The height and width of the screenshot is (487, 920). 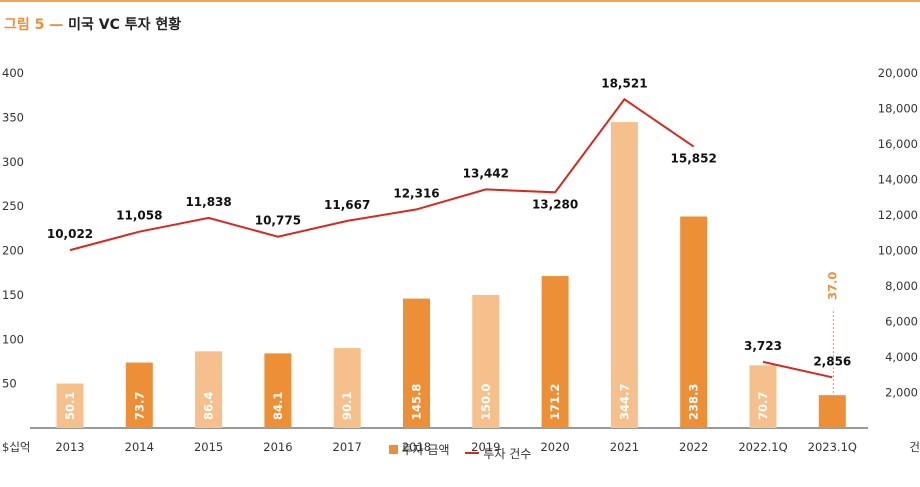 What do you see at coordinates (914, 447) in the screenshot?
I see `right-axis-unit: 건` at bounding box center [914, 447].